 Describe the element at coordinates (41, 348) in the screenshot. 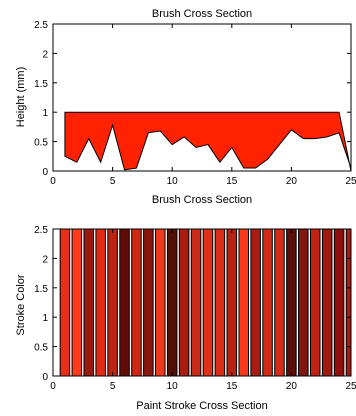

I see `c2-y-tick-label: 0.5` at that location.